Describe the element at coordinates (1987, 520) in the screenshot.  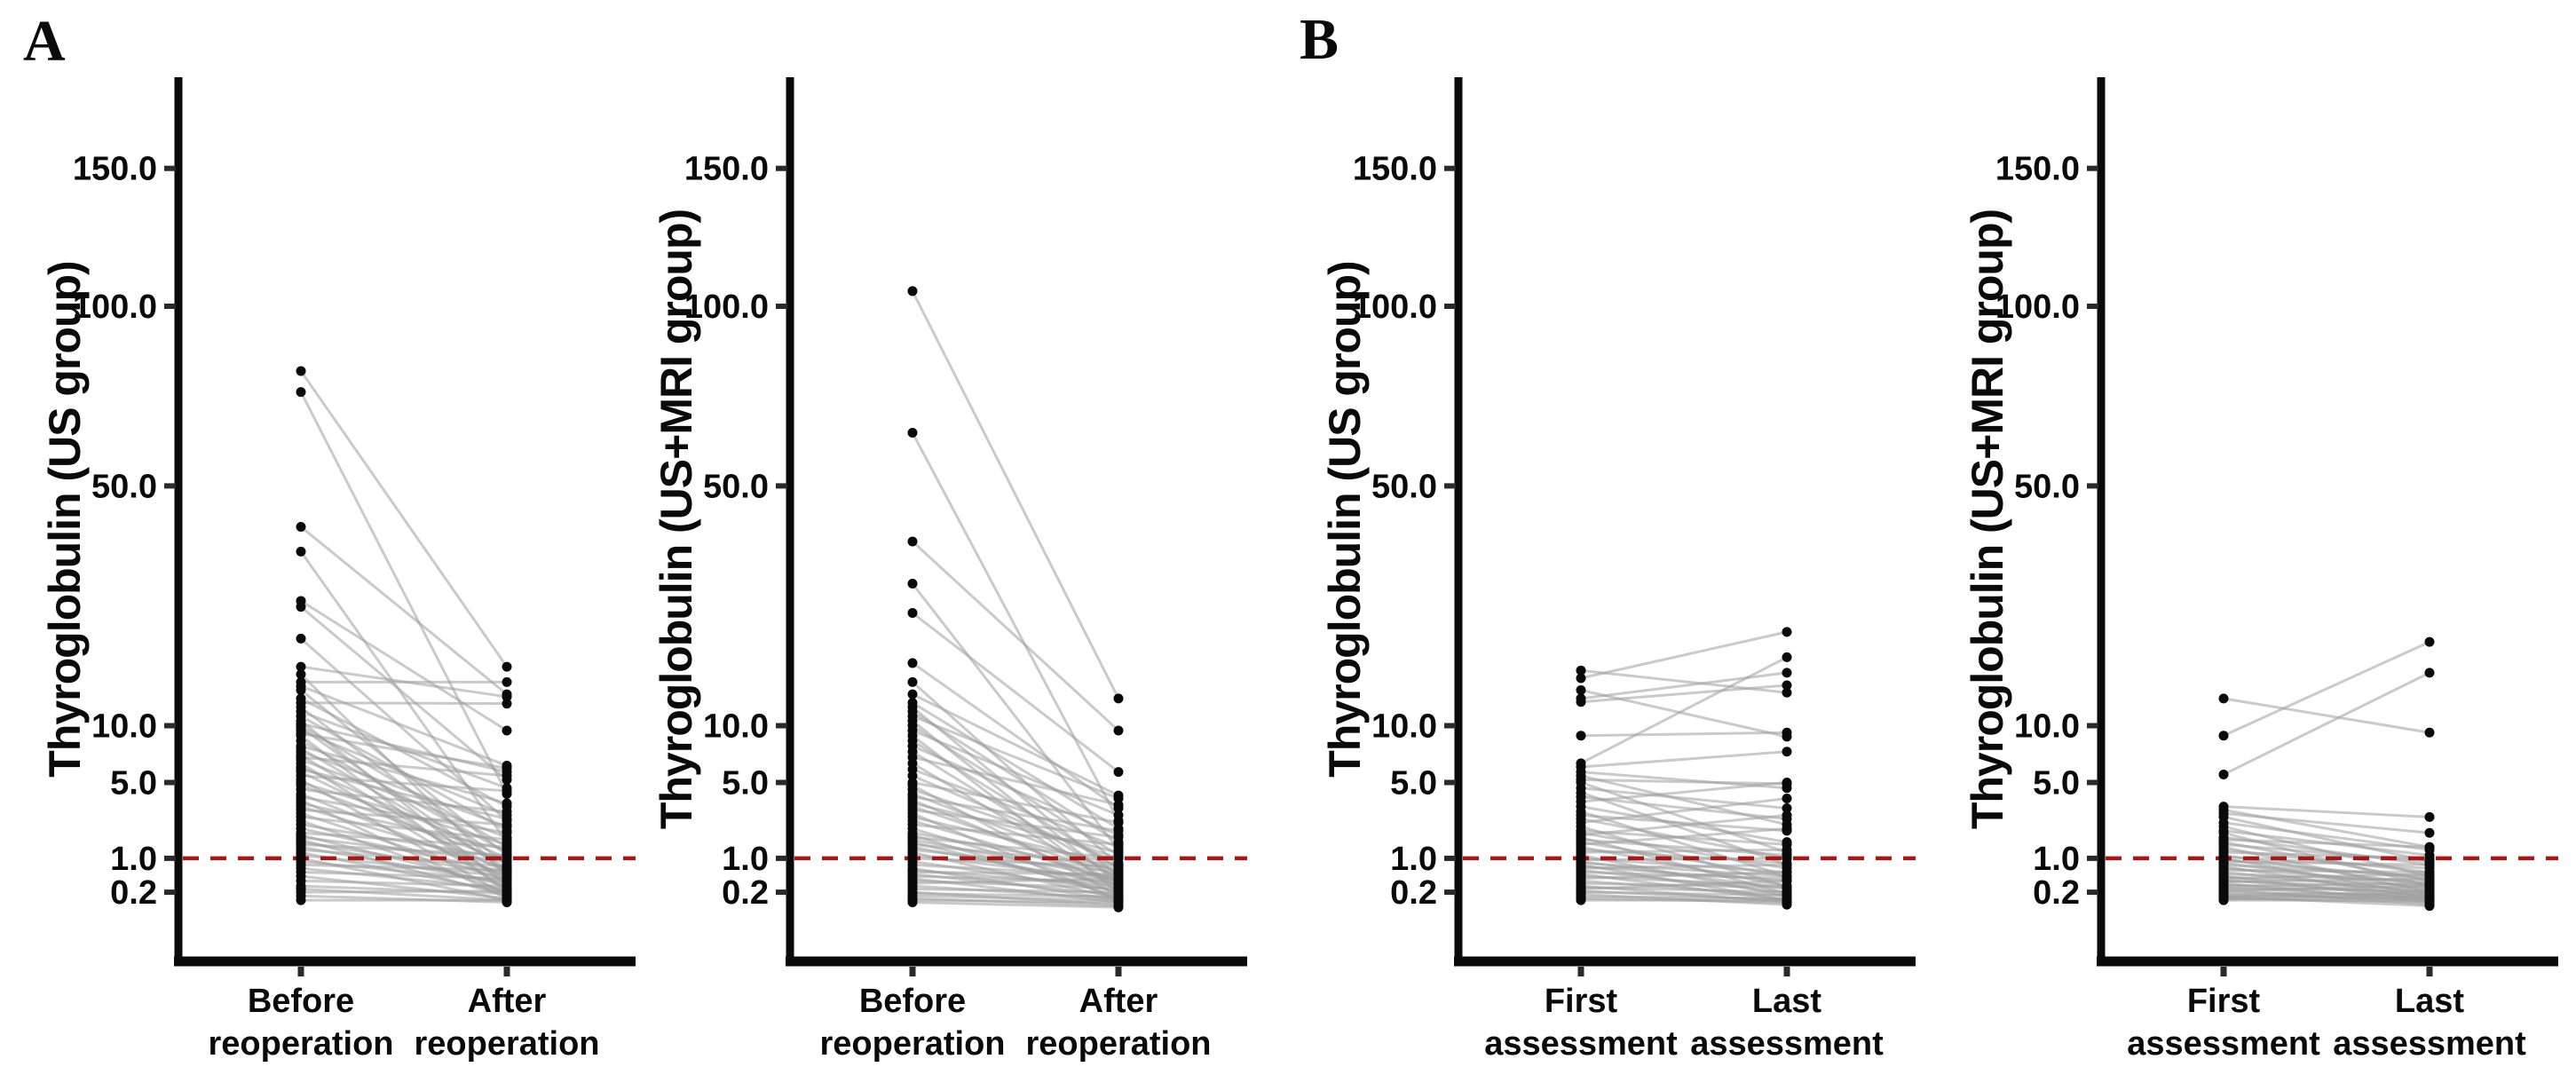
I see `y-axis-title-plot4: Thyroglobulin (US+MRI group)` at that location.